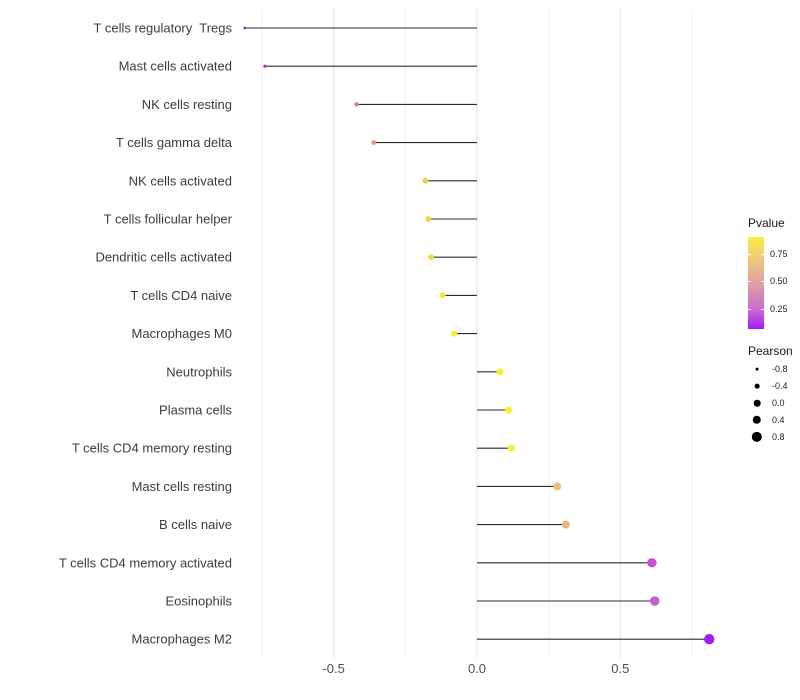 This screenshot has width=800, height=700. What do you see at coordinates (364, 524) in the screenshot?
I see `lollipop-row: B cells naive` at bounding box center [364, 524].